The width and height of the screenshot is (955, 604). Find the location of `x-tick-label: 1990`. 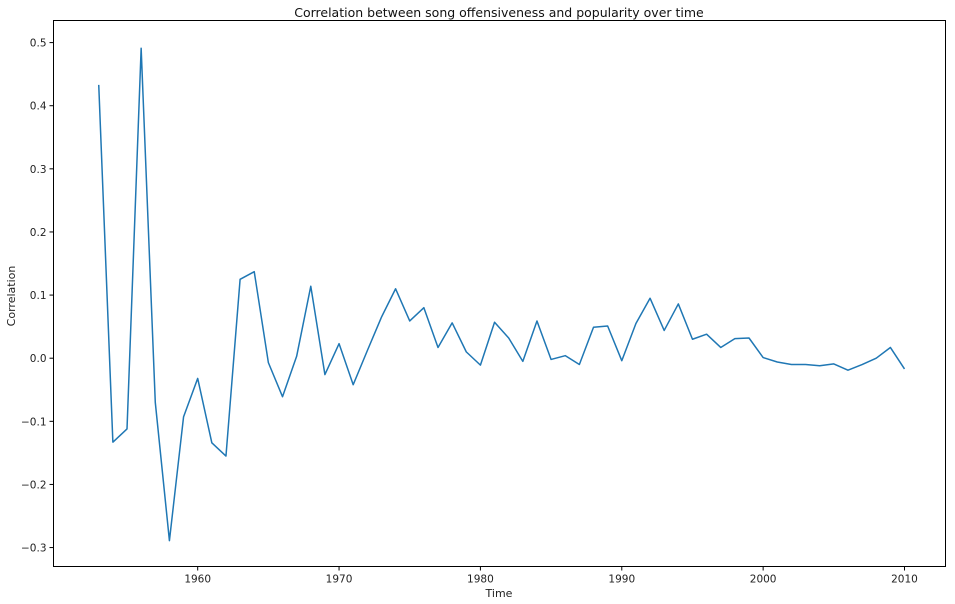

x-tick-label: 1990 is located at coordinates (621, 580).